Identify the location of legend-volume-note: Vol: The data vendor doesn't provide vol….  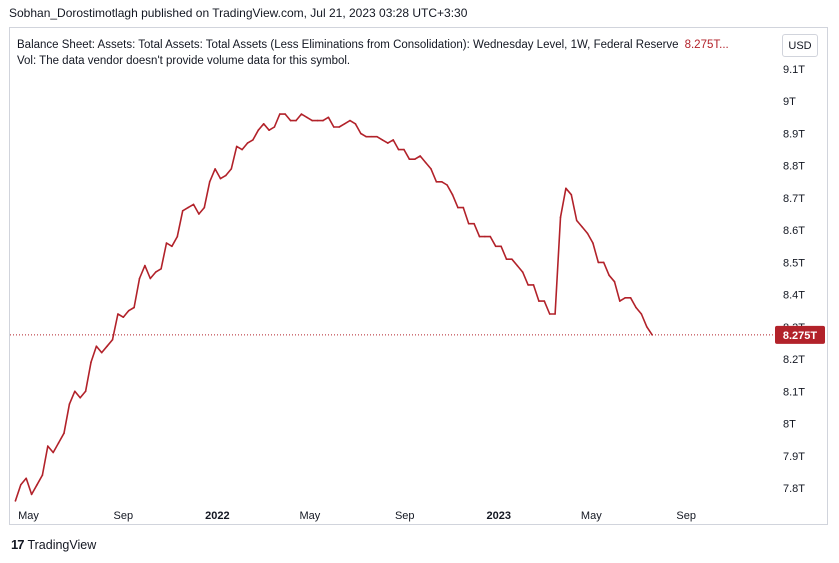
(184, 61).